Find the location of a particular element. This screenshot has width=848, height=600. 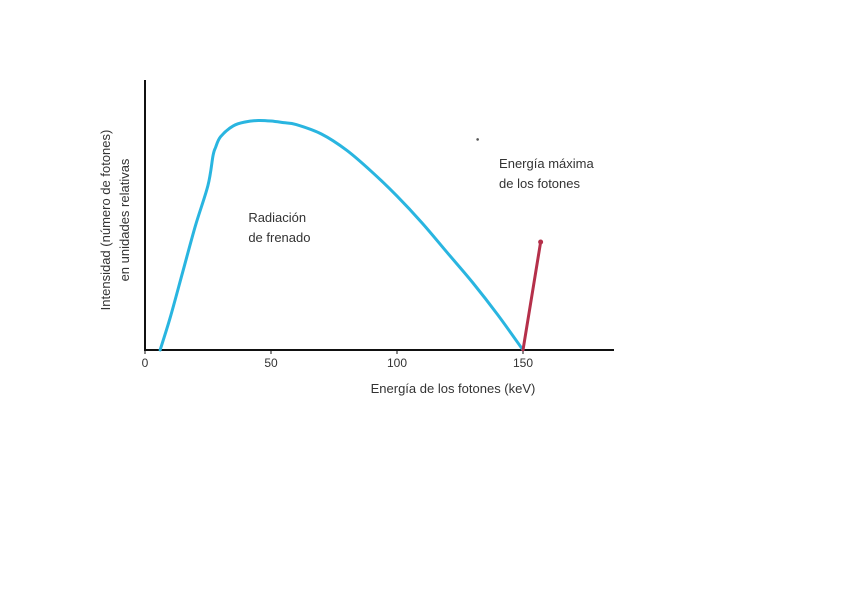

annotation-line: Energía máxima is located at coordinates (546, 163).